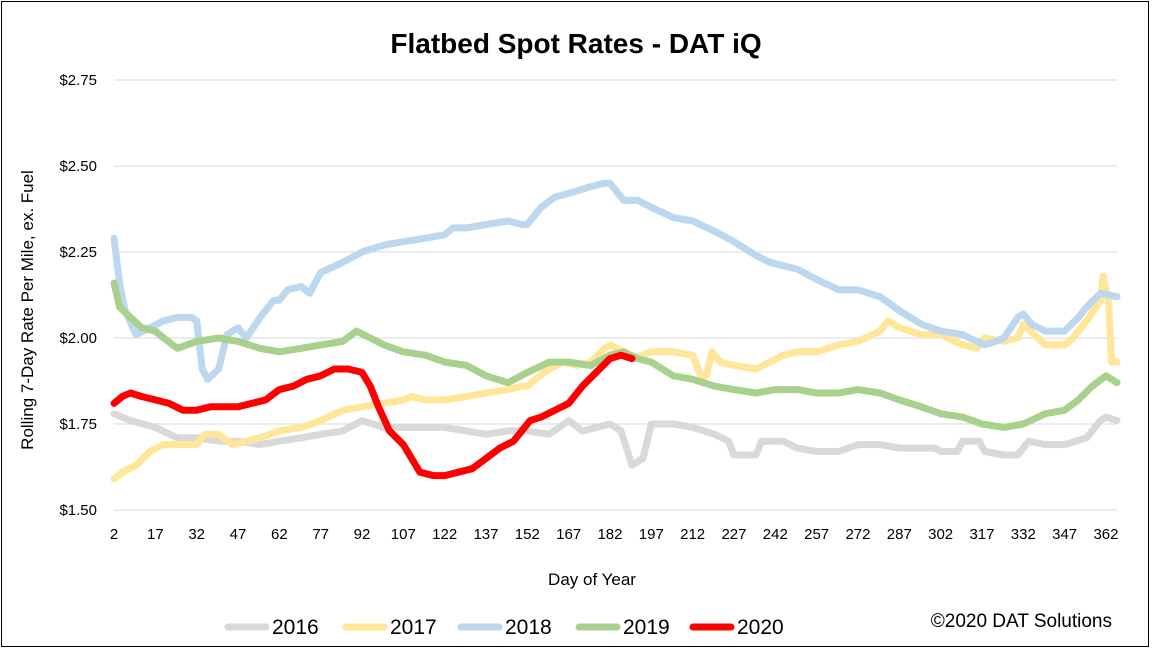 This screenshot has width=1152, height=650. Describe the element at coordinates (1023, 534) in the screenshot. I see `x-tick-label: 332` at that location.